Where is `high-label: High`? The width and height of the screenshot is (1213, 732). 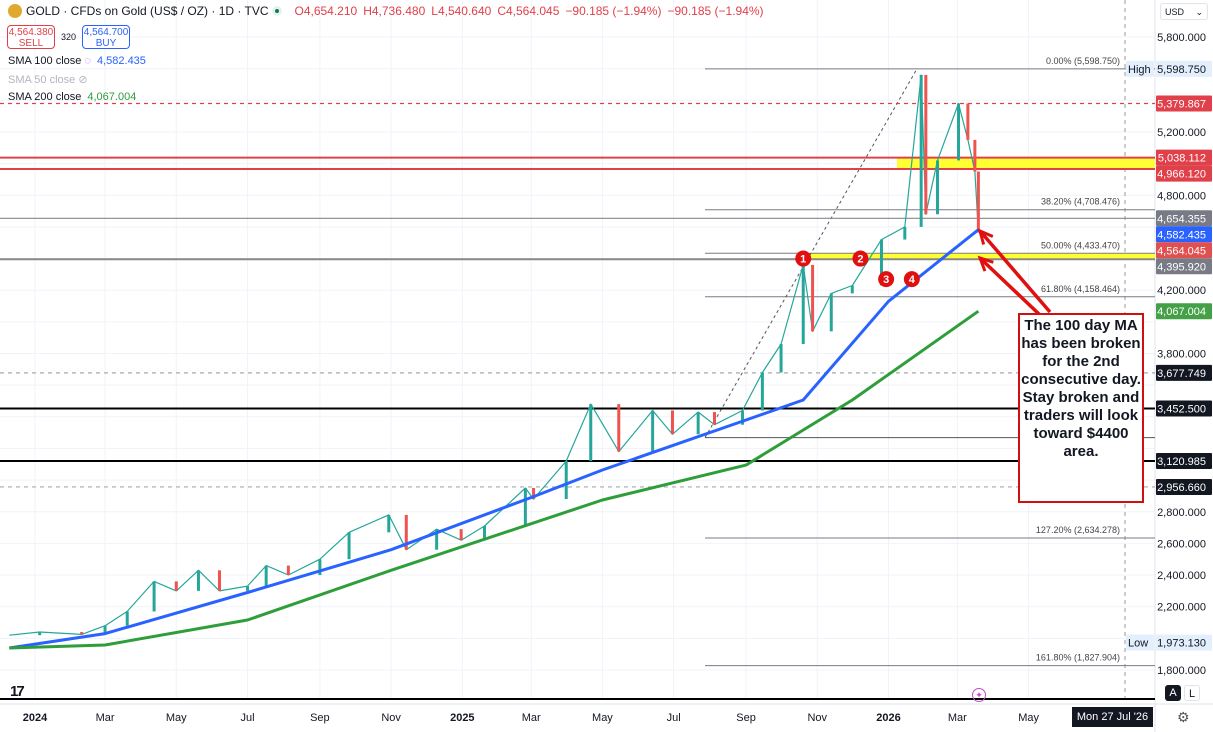
high-label: High is located at coordinates (1139, 70).